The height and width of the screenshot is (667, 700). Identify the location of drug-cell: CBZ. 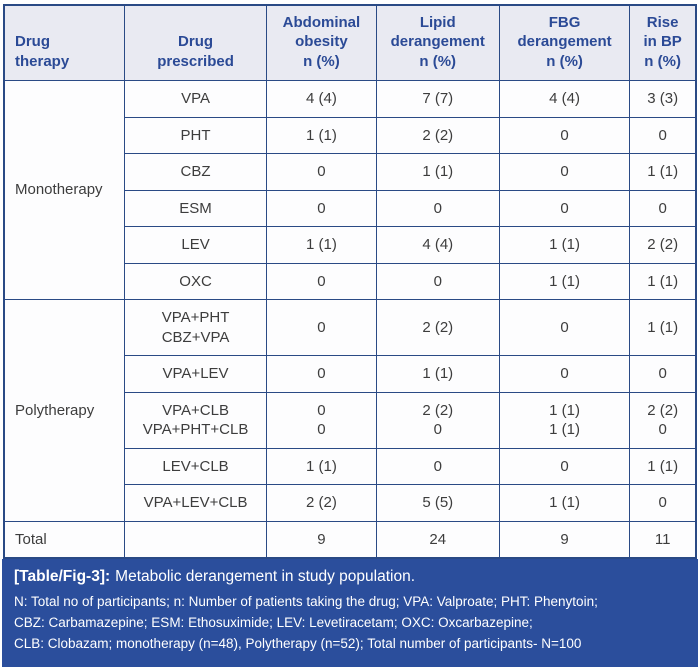
(195, 172).